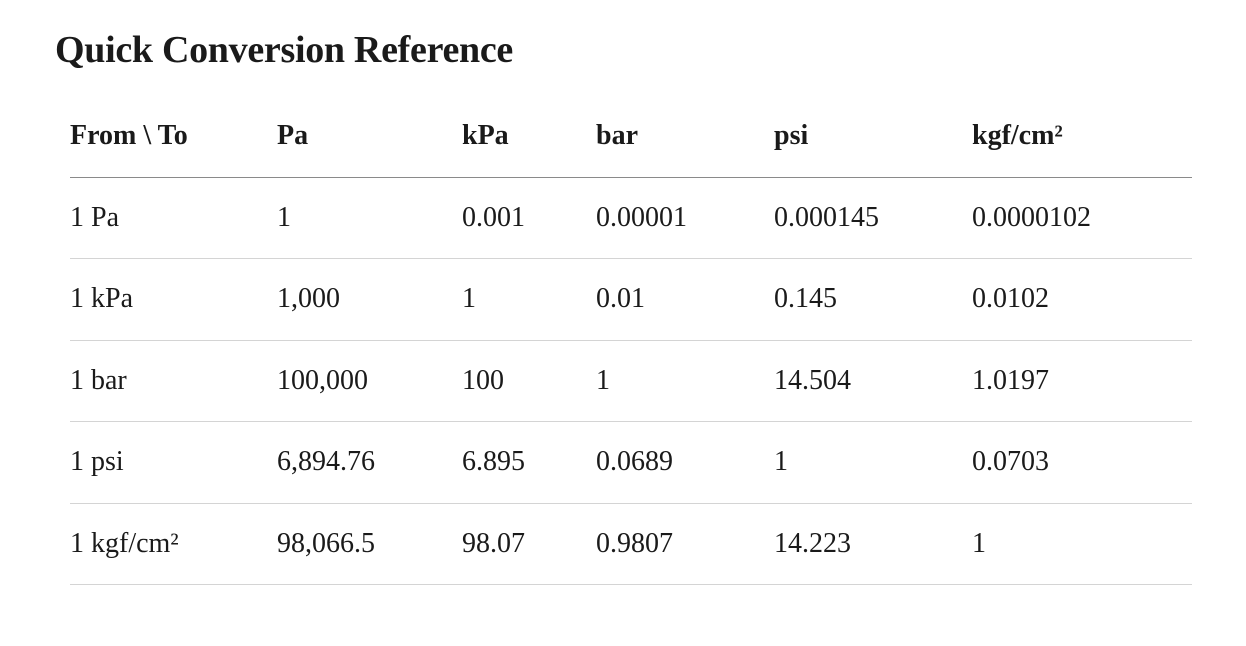 The image size is (1246, 646). What do you see at coordinates (308, 299) in the screenshot?
I see `table-cell: 1,000` at bounding box center [308, 299].